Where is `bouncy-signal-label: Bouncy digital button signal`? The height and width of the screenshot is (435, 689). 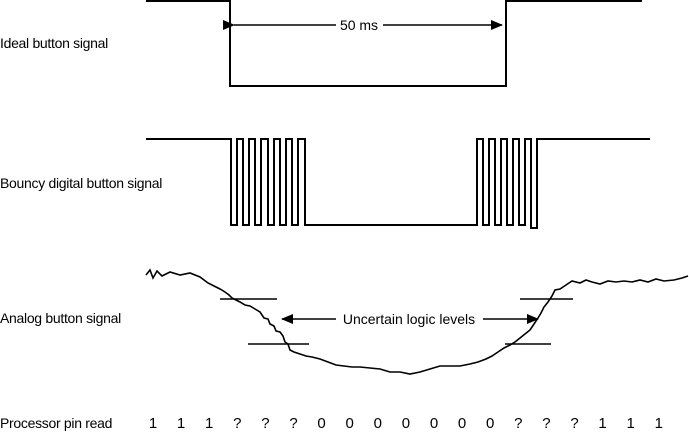
bouncy-signal-label: Bouncy digital button signal is located at coordinates (81, 183).